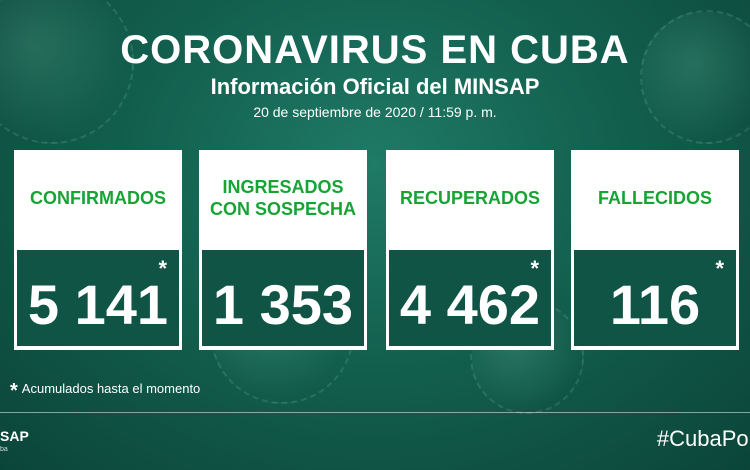 The image size is (750, 470). I want to click on report-date: 20 de septiembre de 2020 / 11:59 p. m., so click(375, 112).